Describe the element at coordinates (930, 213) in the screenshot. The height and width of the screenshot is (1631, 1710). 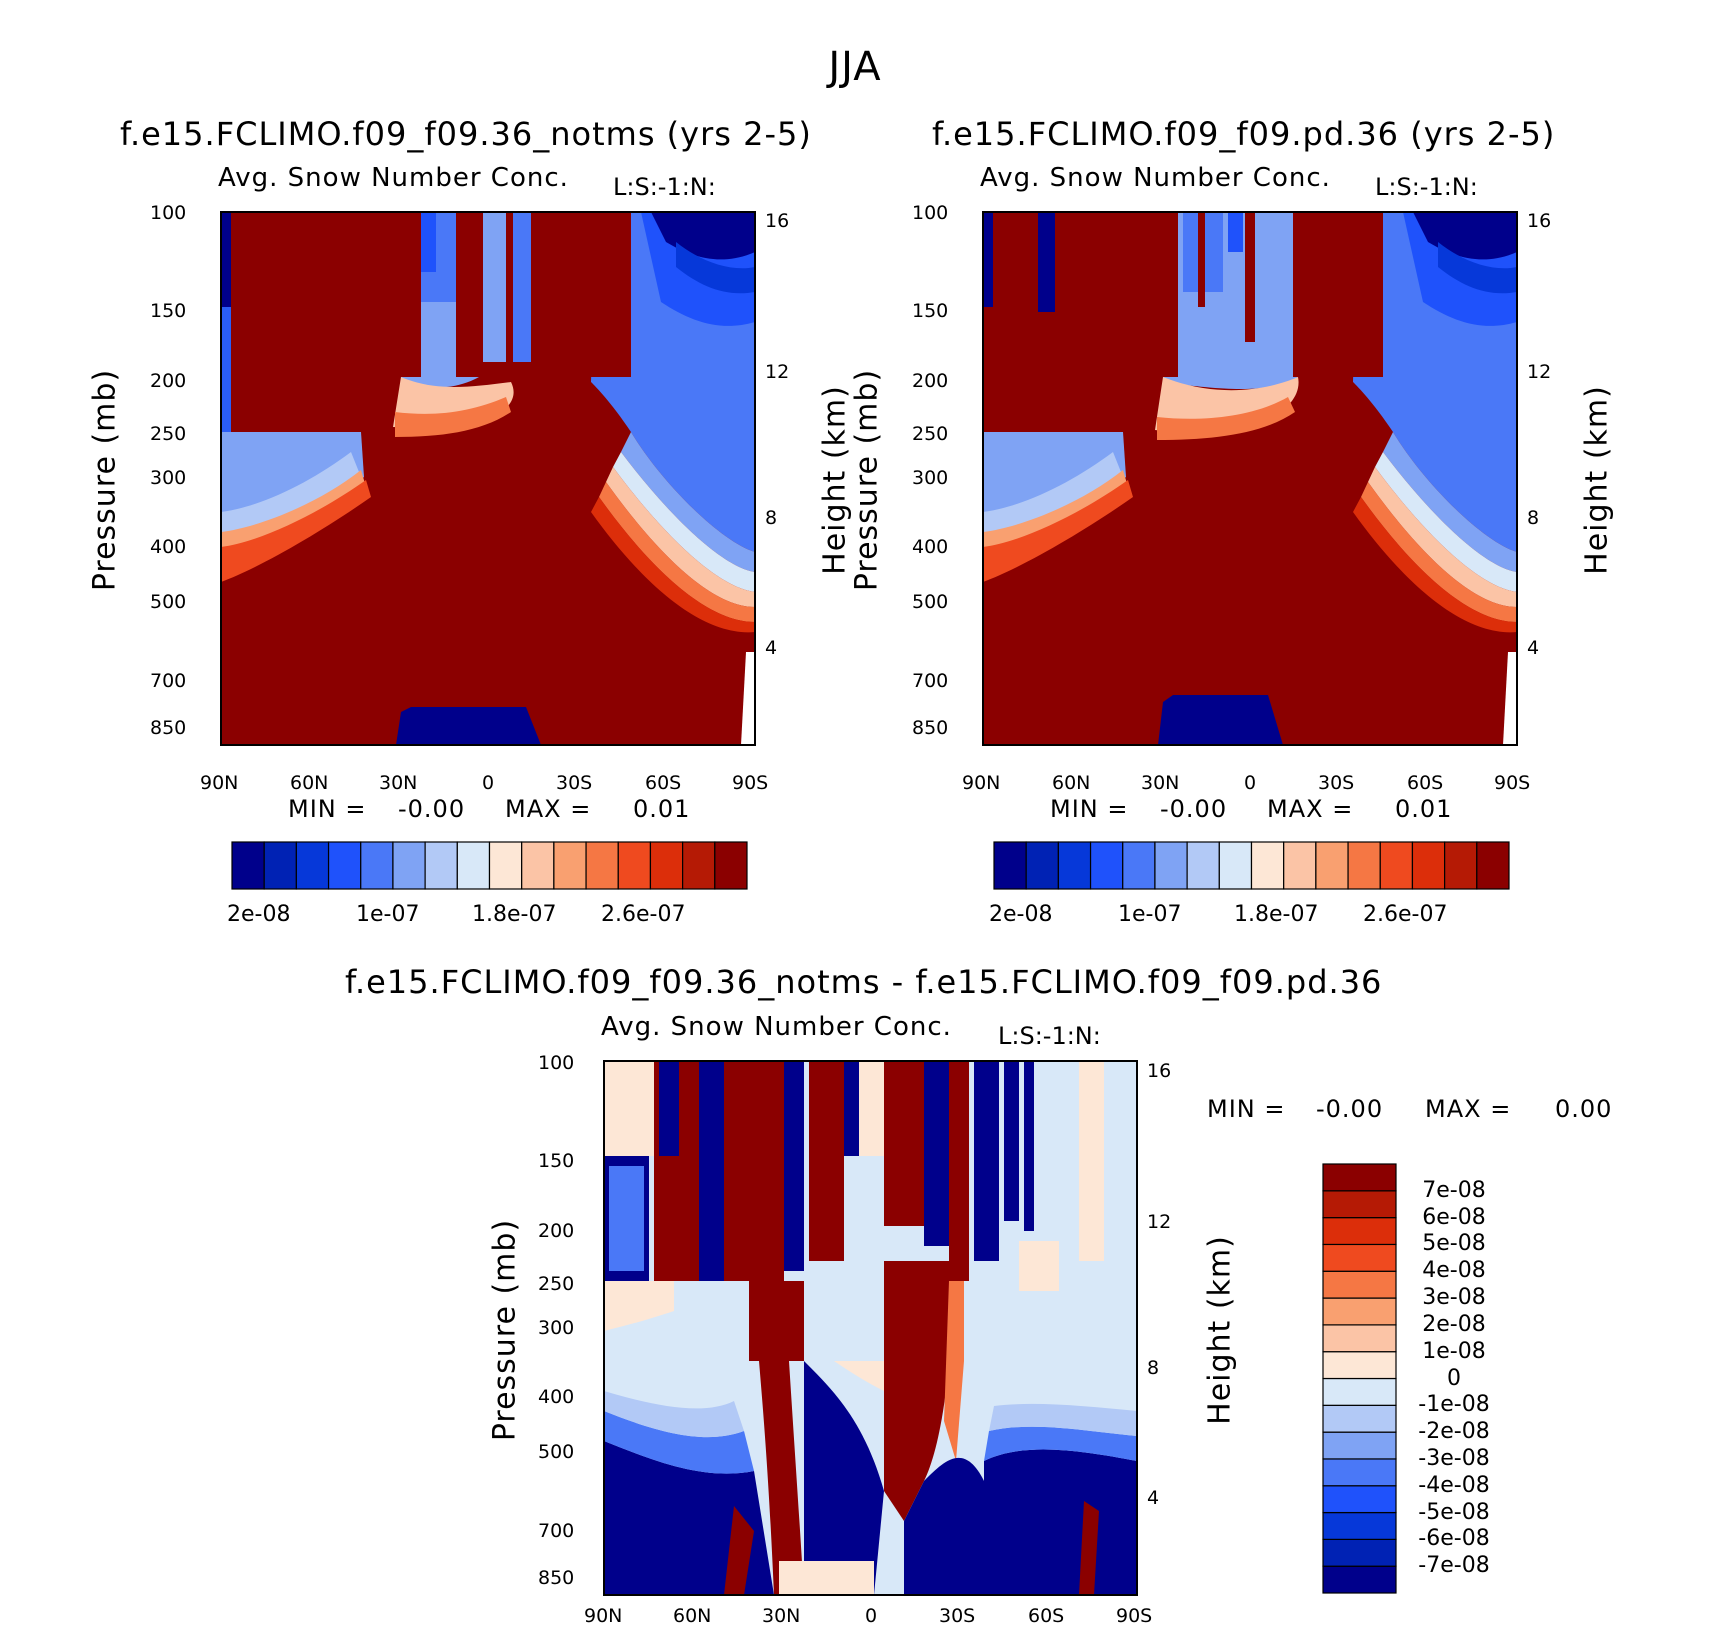
I see `right-ytick: 100` at that location.